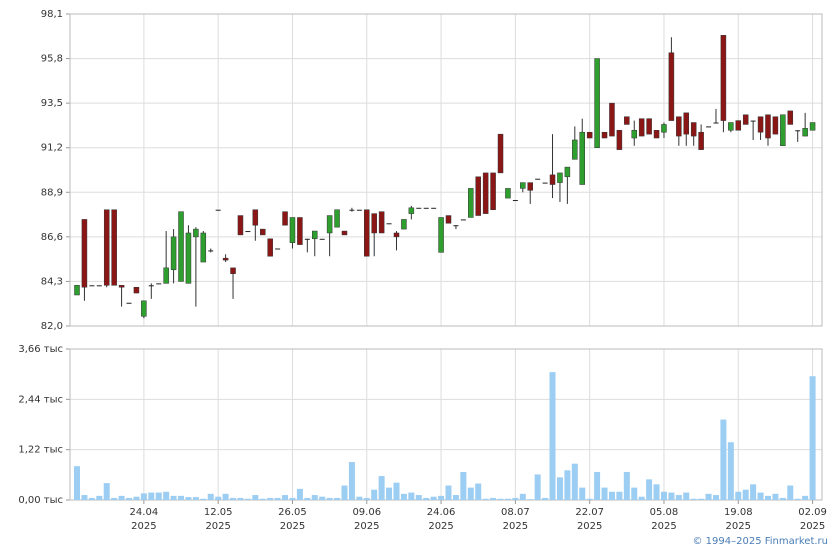 The height and width of the screenshot is (550, 840). Describe the element at coordinates (218, 519) in the screenshot. I see `x-tick-label: 12.05 2025` at that location.